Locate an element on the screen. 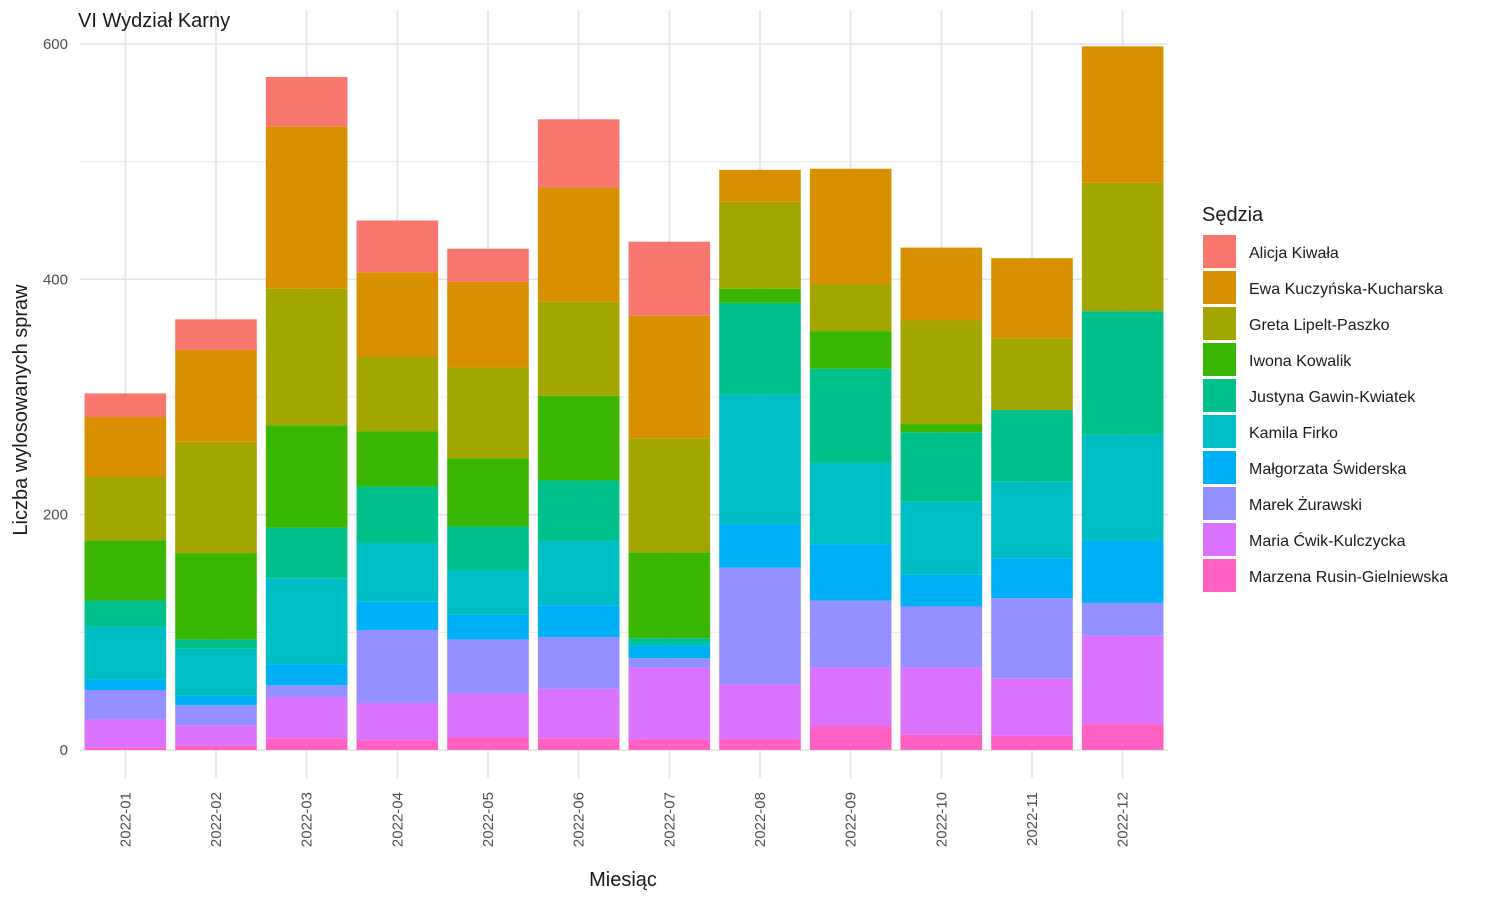 This screenshot has height=900, width=1500. x-axis-title: Miesiąc is located at coordinates (623, 880).